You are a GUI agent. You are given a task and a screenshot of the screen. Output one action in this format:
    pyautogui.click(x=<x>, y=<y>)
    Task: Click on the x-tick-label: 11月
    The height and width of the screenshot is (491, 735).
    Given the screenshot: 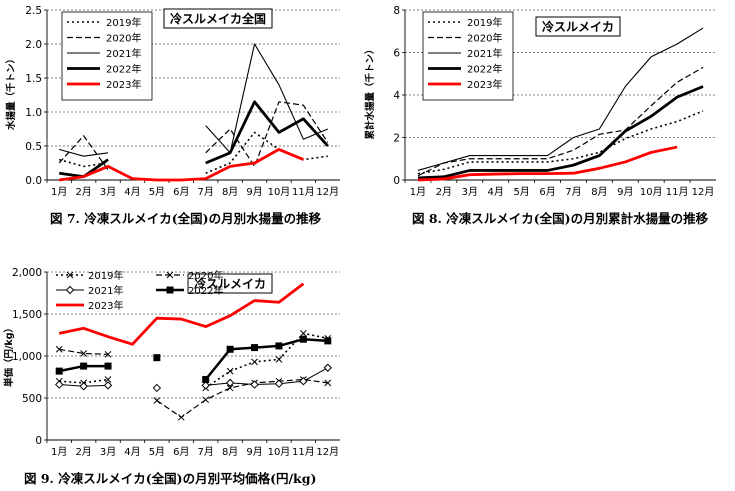 What is the action you would take?
    pyautogui.click(x=677, y=192)
    